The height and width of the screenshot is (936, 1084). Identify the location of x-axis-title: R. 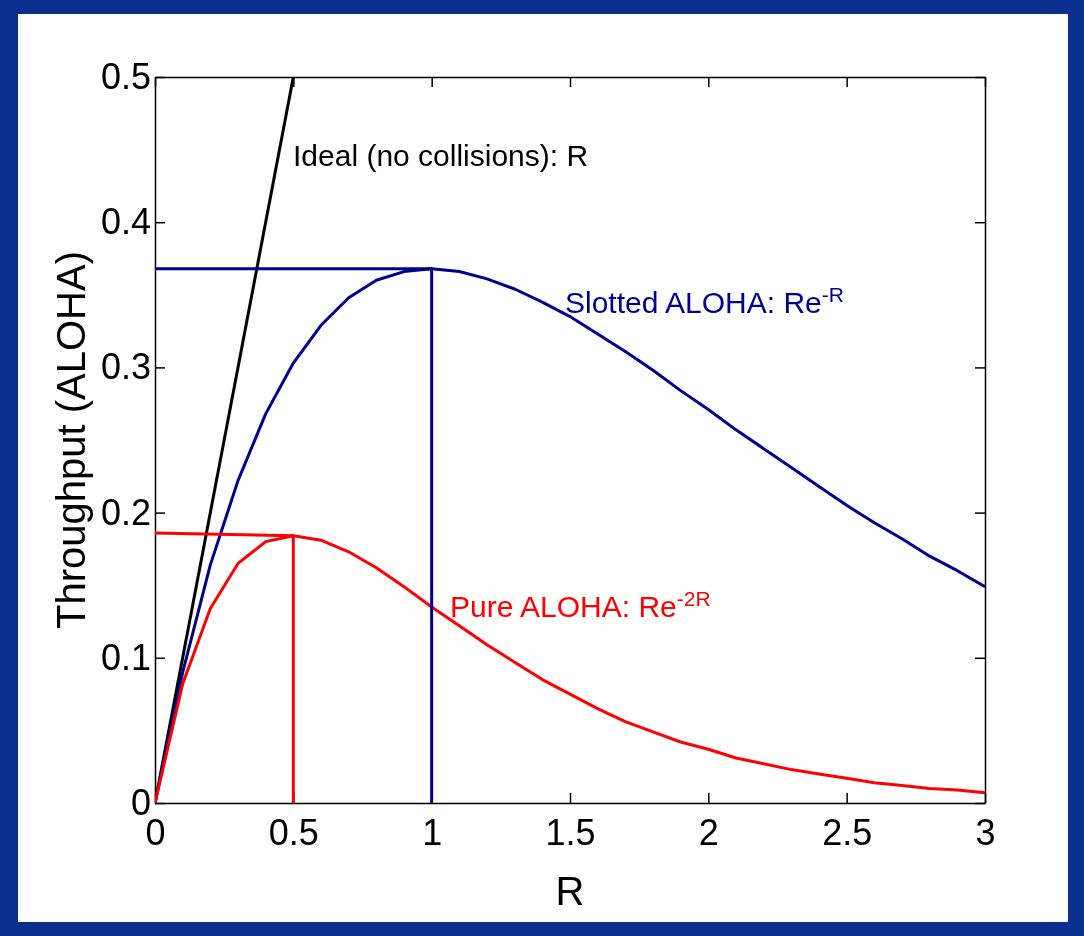
(570, 891).